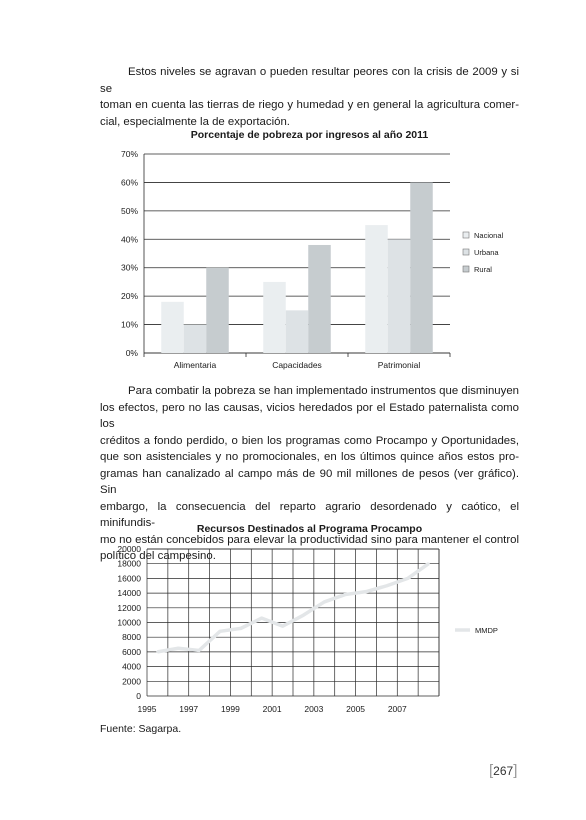 The width and height of the screenshot is (586, 820). What do you see at coordinates (483, 269) in the screenshot?
I see `legend-label-rural: Rural` at bounding box center [483, 269].